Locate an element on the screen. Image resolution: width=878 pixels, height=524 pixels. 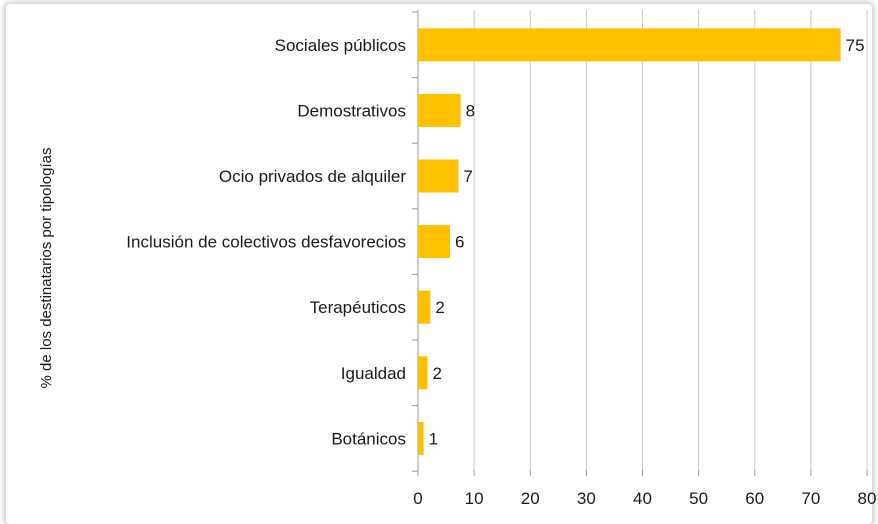
category-label-7: Botánicos is located at coordinates (368, 438).